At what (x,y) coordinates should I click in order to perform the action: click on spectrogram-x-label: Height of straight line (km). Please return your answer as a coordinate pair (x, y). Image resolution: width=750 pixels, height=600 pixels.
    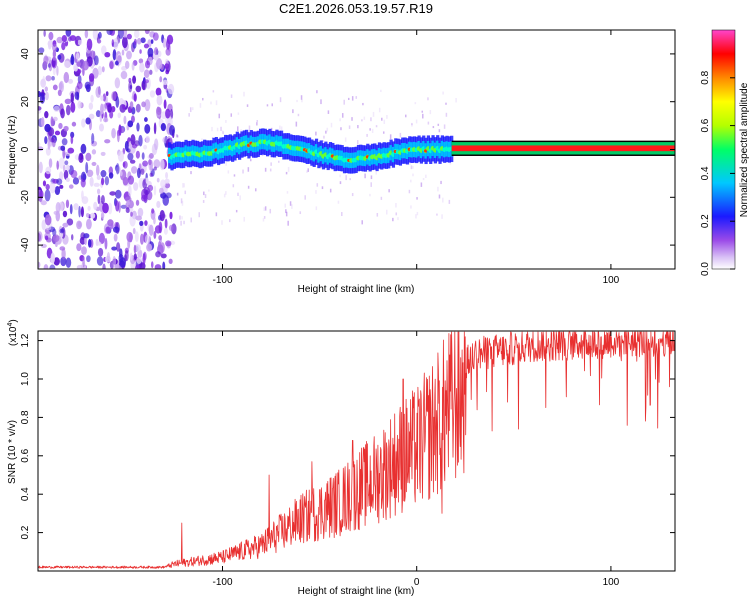
    Looking at the image, I should click on (356, 289).